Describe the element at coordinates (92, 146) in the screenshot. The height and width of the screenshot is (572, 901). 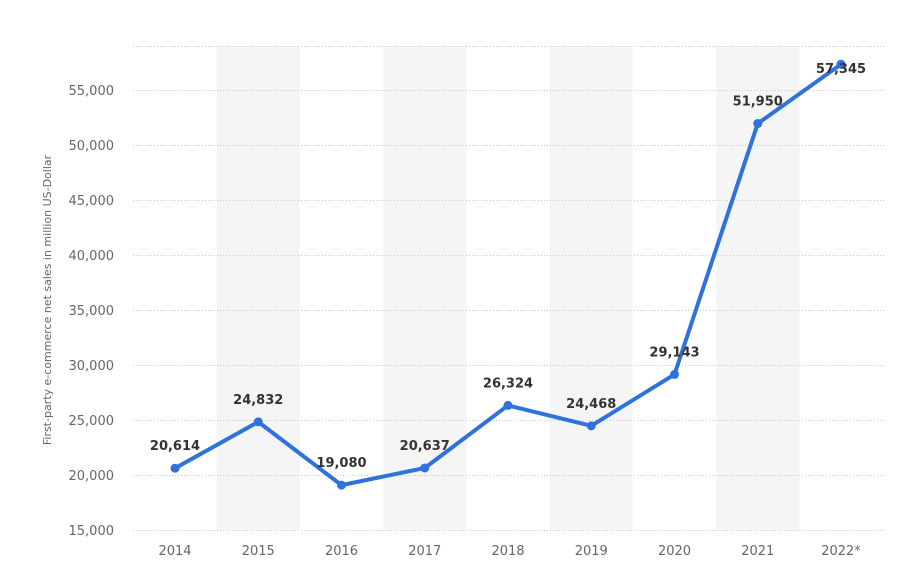
I see `y-tick-label: 50,000` at that location.